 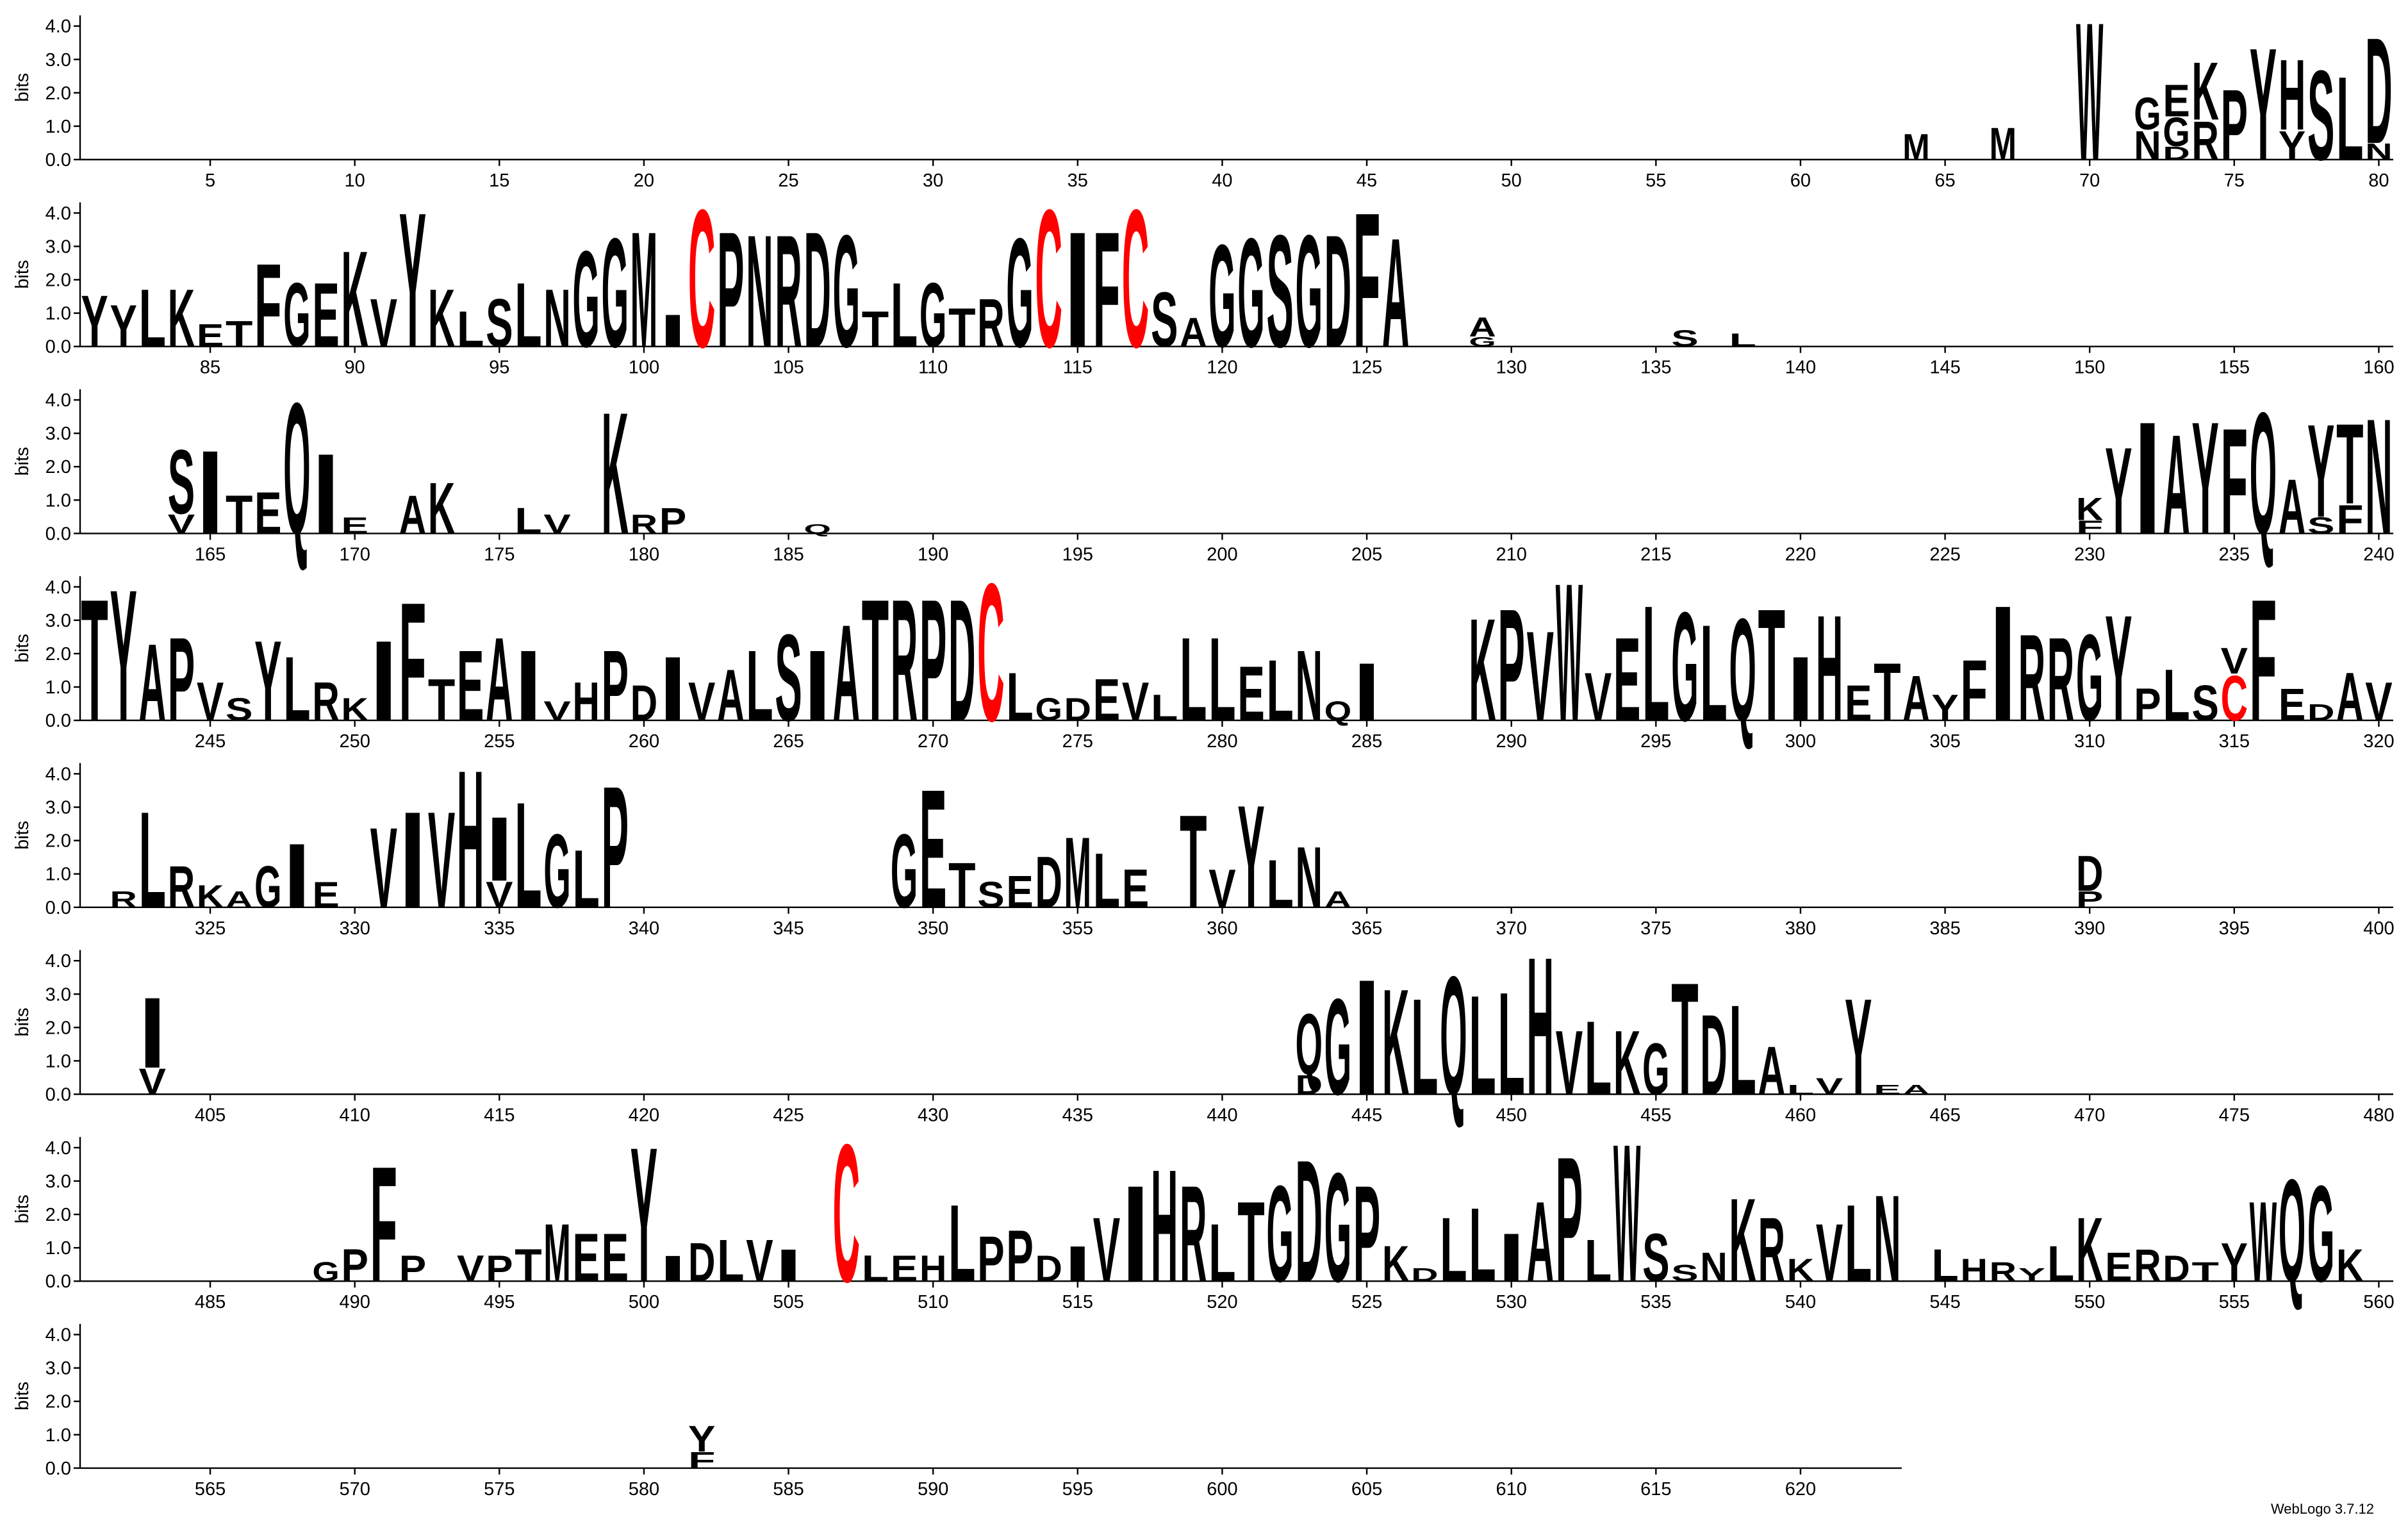 What do you see at coordinates (2378, 1302) in the screenshot?
I see `x-tick-label: 560` at bounding box center [2378, 1302].